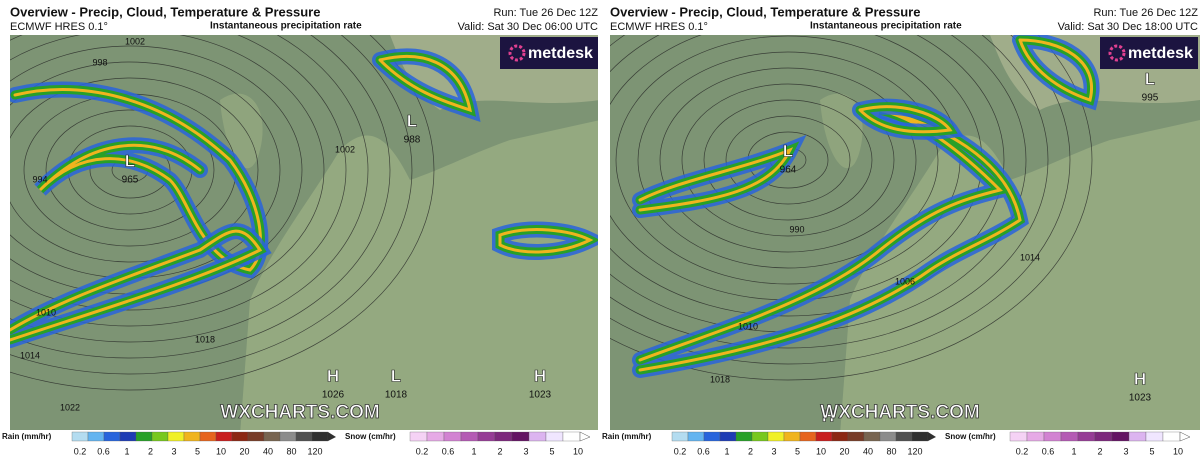 The width and height of the screenshot is (1200, 469). Describe the element at coordinates (680, 451) in the screenshot. I see `rain-tick: 0.2` at that location.